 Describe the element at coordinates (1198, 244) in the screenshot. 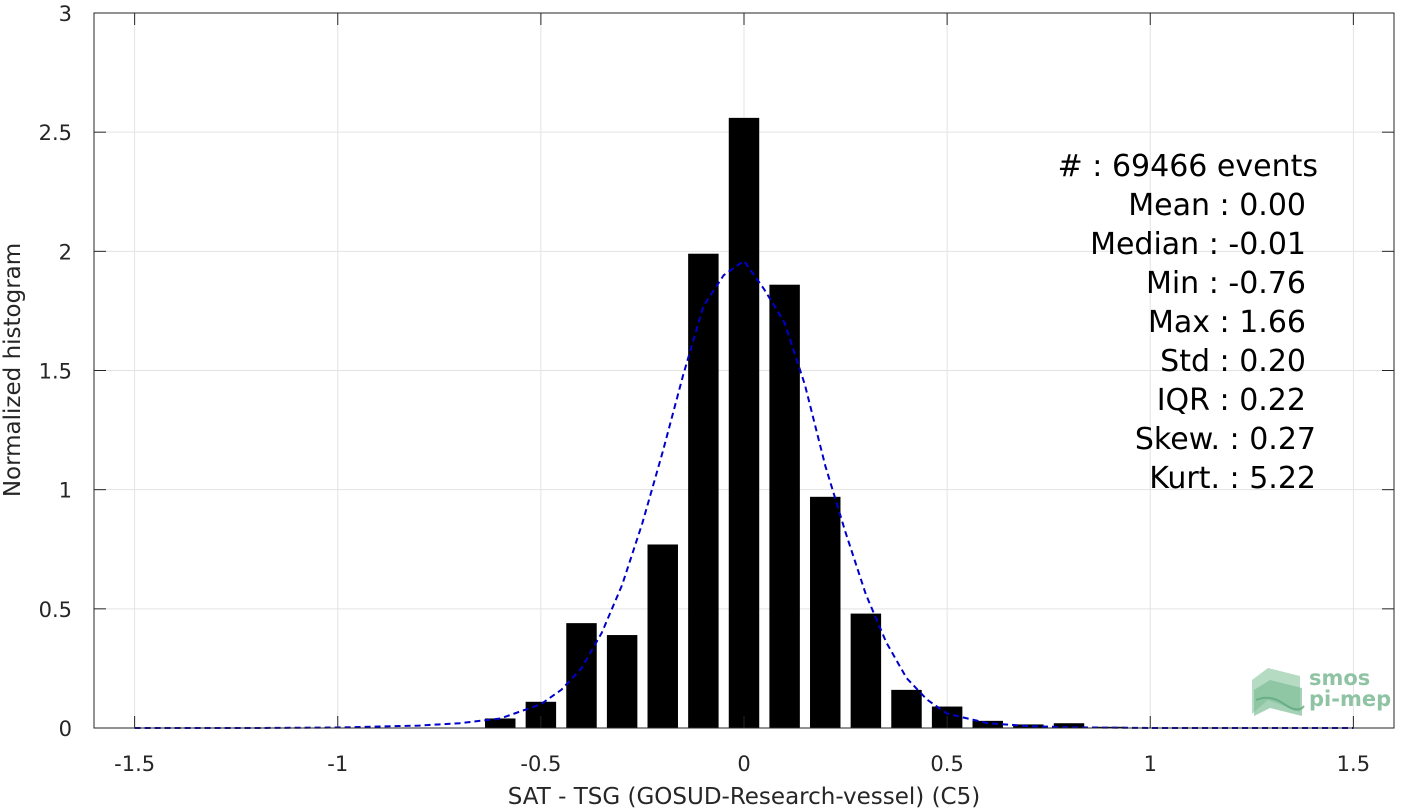

I see `stat-median: Median : -0.01` at that location.